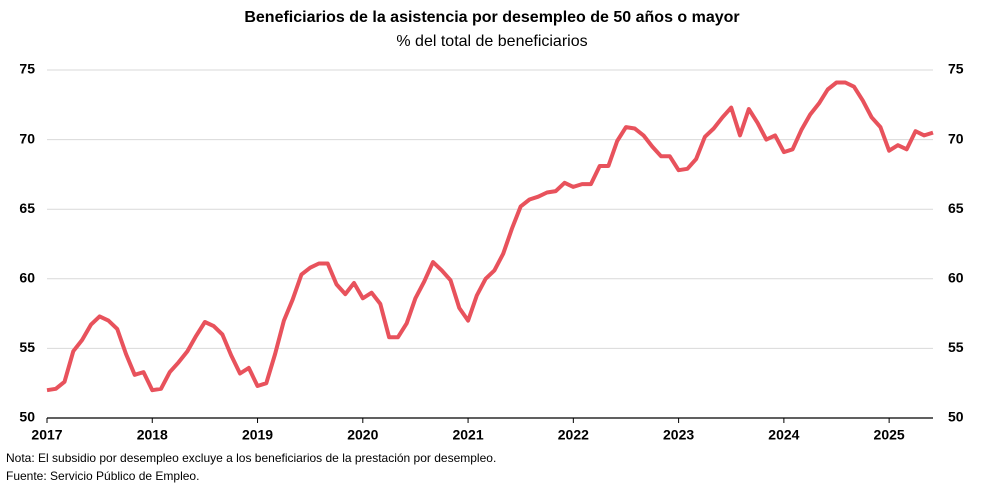  I want to click on x-tick-label: 2019, so click(257, 435).